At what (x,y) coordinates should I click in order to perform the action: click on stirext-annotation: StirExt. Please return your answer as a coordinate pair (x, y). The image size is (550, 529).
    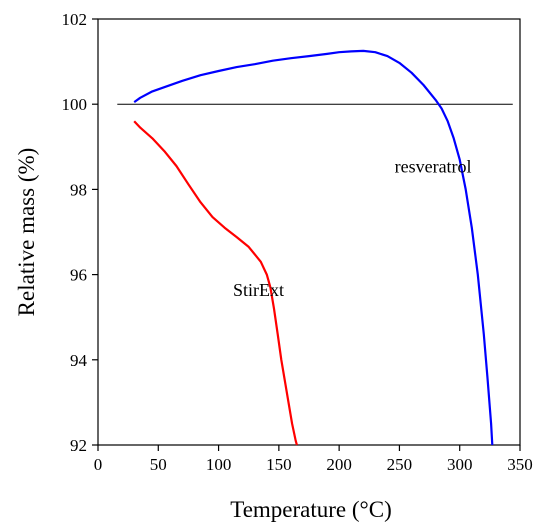
    Looking at the image, I should click on (258, 290).